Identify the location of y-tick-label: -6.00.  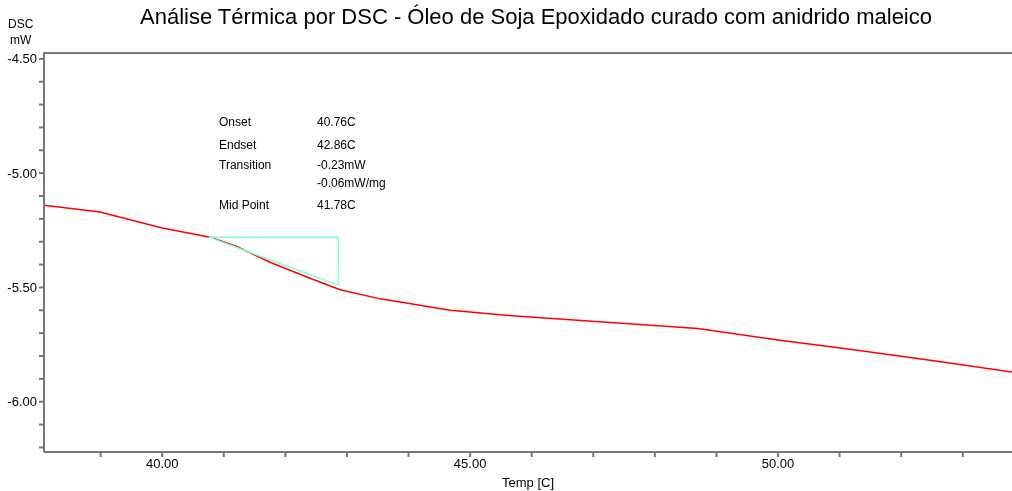
(22, 402).